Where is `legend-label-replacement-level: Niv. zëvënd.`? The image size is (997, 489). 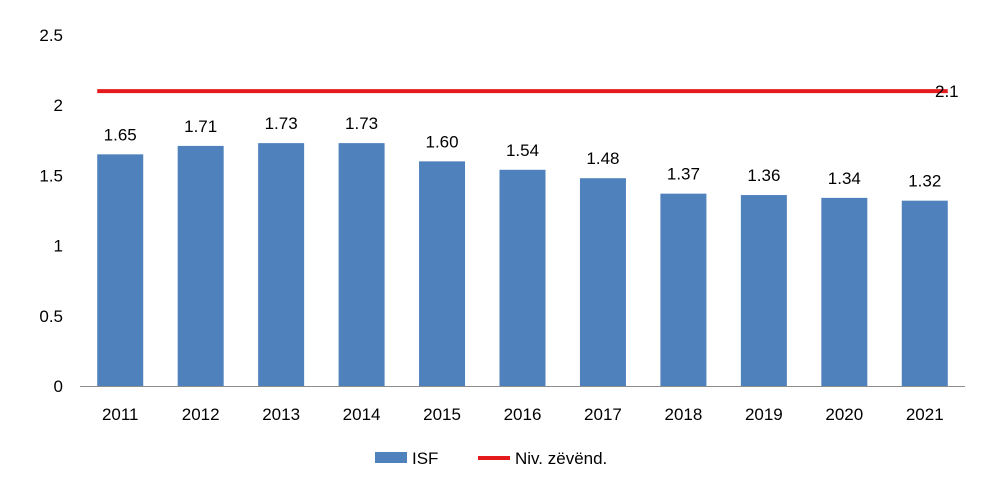
legend-label-replacement-level: Niv. zëvënd. is located at coordinates (561, 458).